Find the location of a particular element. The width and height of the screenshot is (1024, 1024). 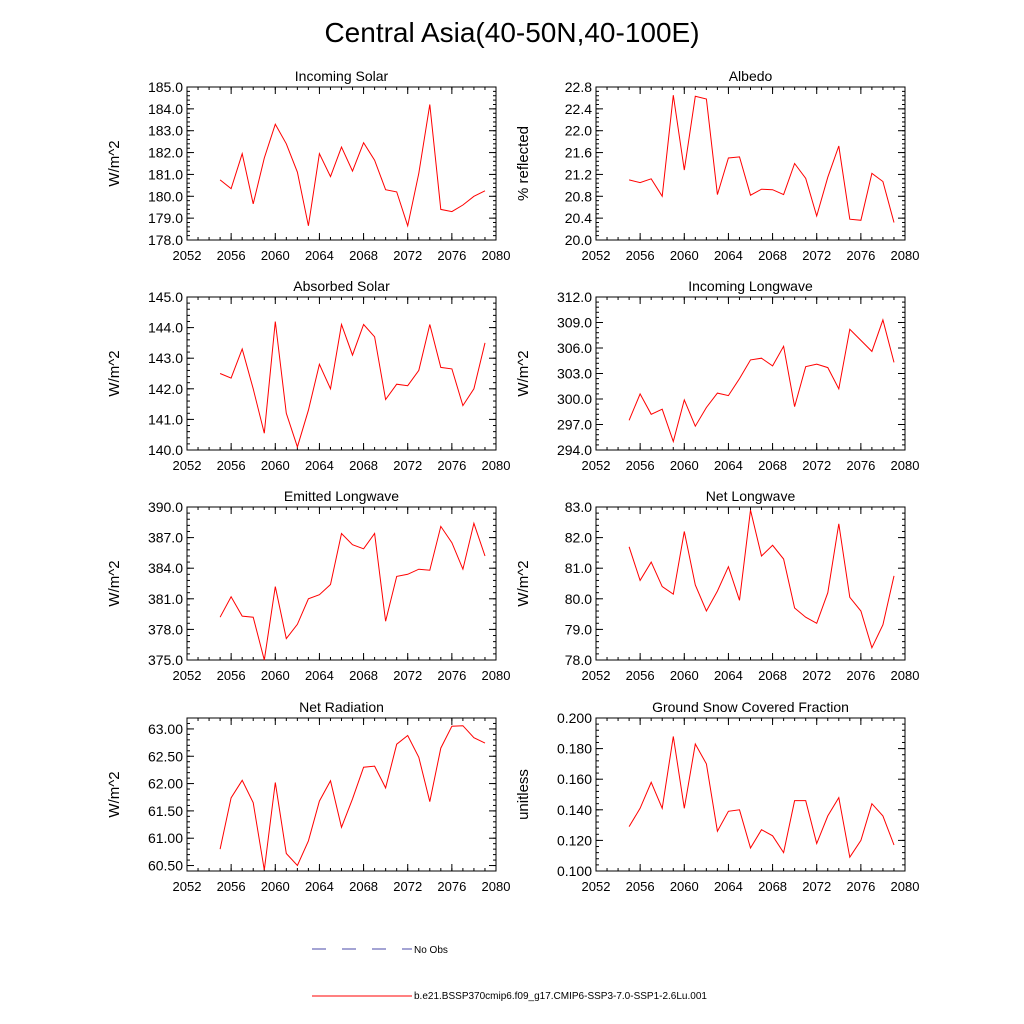

y-tick-label: 22.0 is located at coordinates (578, 131).